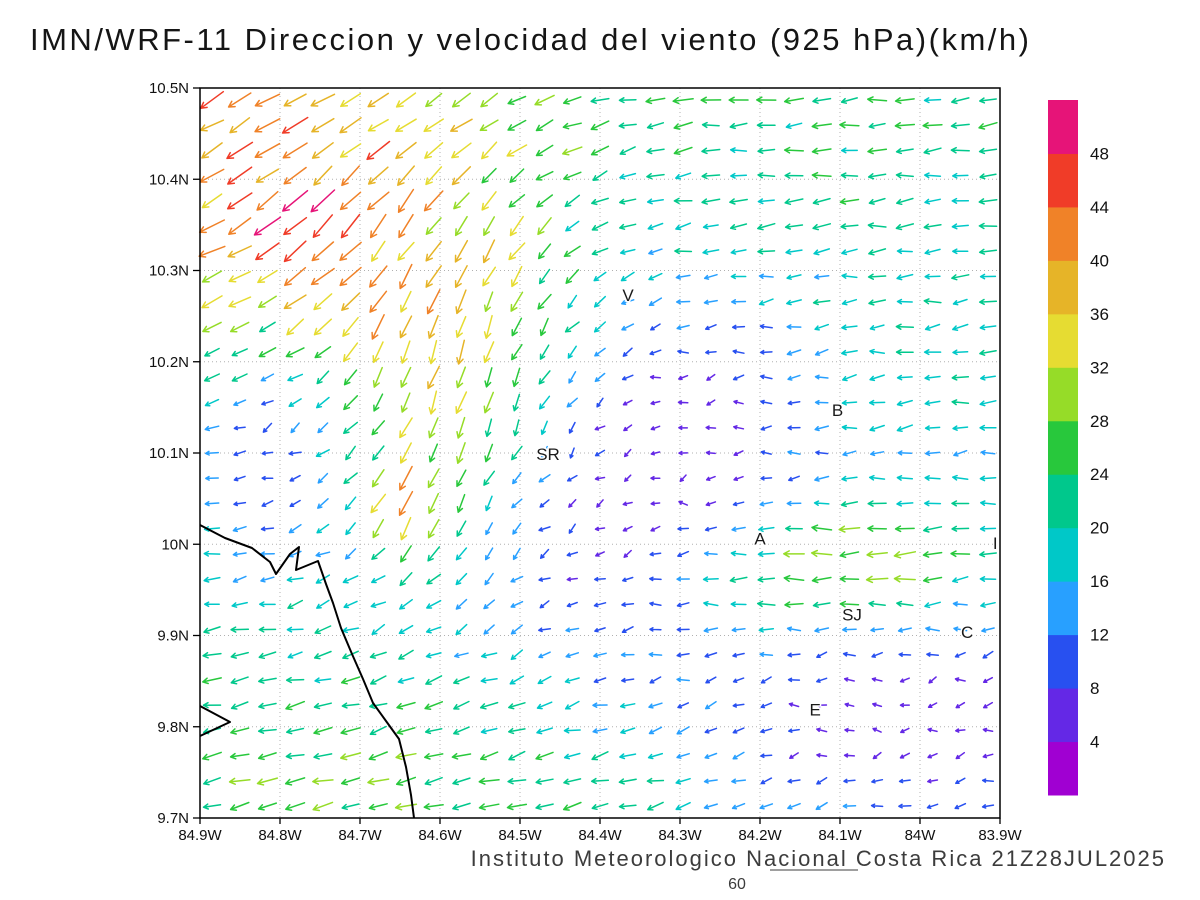  Describe the element at coordinates (1099, 474) in the screenshot. I see `colorbar-label: 24` at that location.